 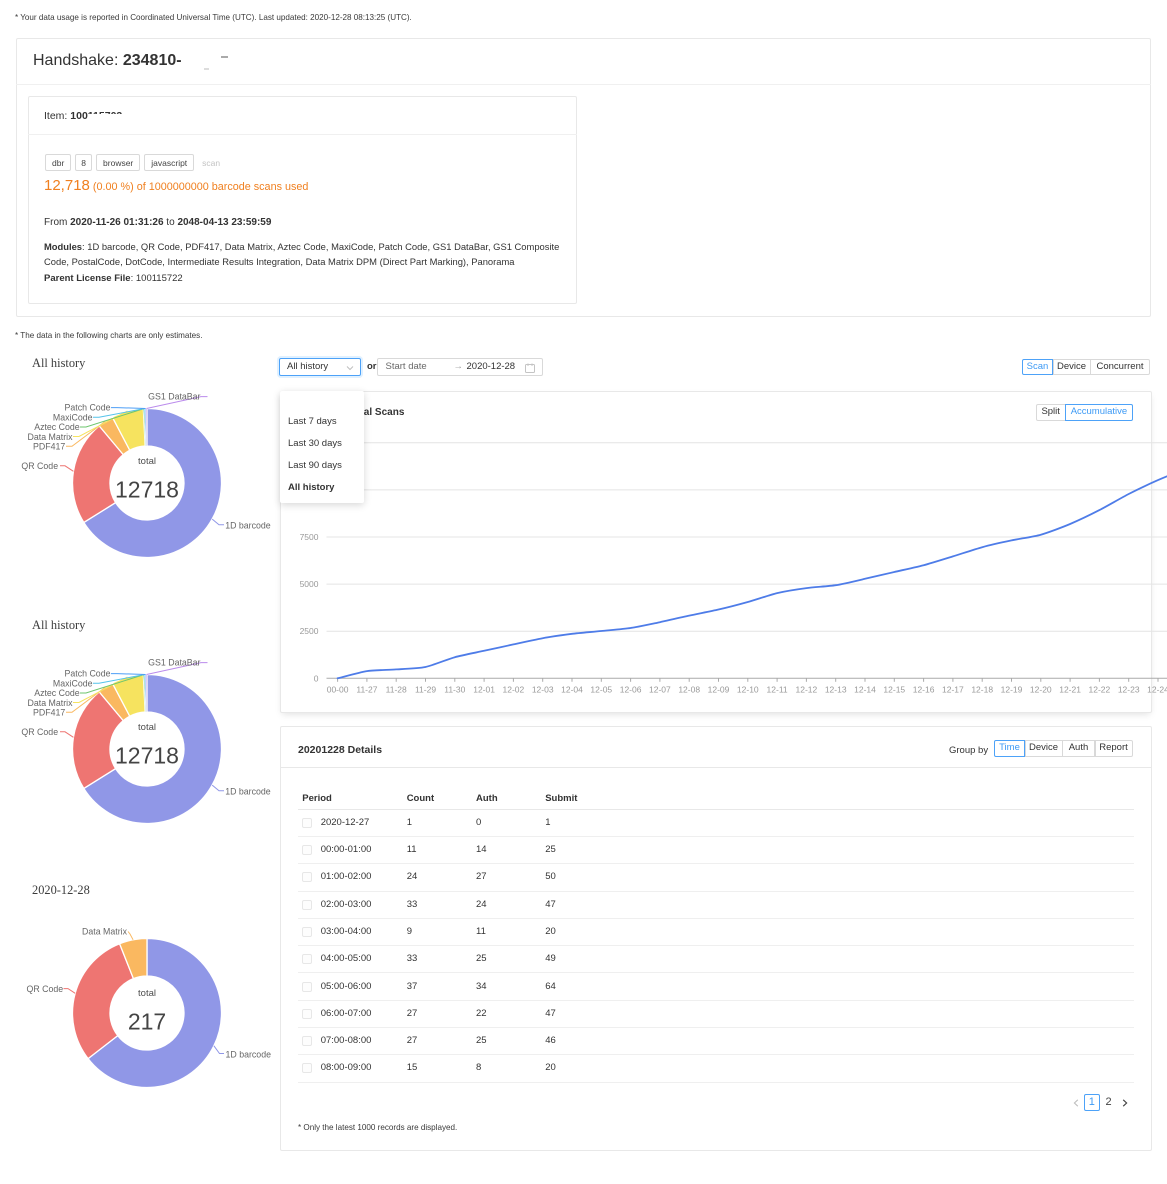 I want to click on svg-text: 11-28, so click(x=396, y=689).